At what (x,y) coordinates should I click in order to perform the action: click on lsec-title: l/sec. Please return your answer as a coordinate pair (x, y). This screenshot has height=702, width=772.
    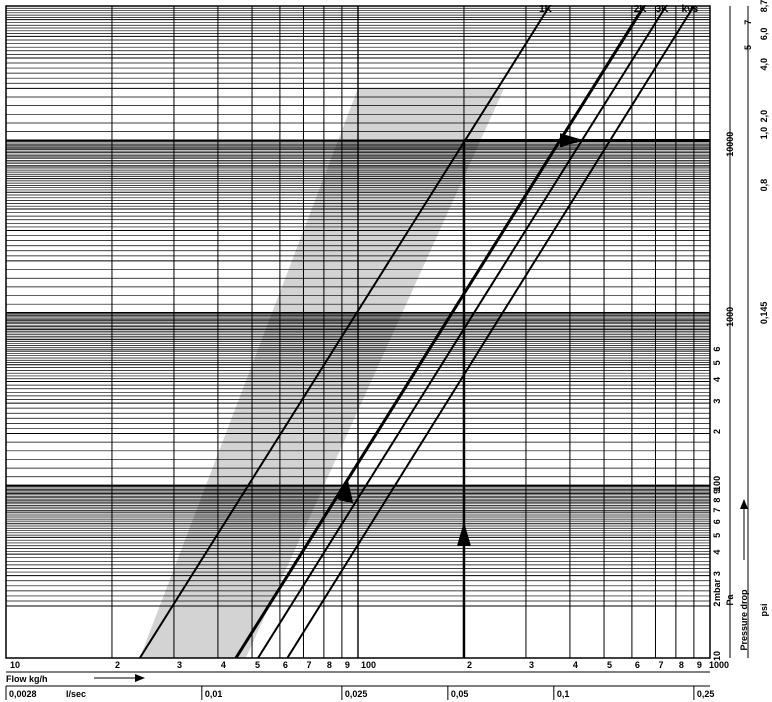
    Looking at the image, I should click on (76, 694).